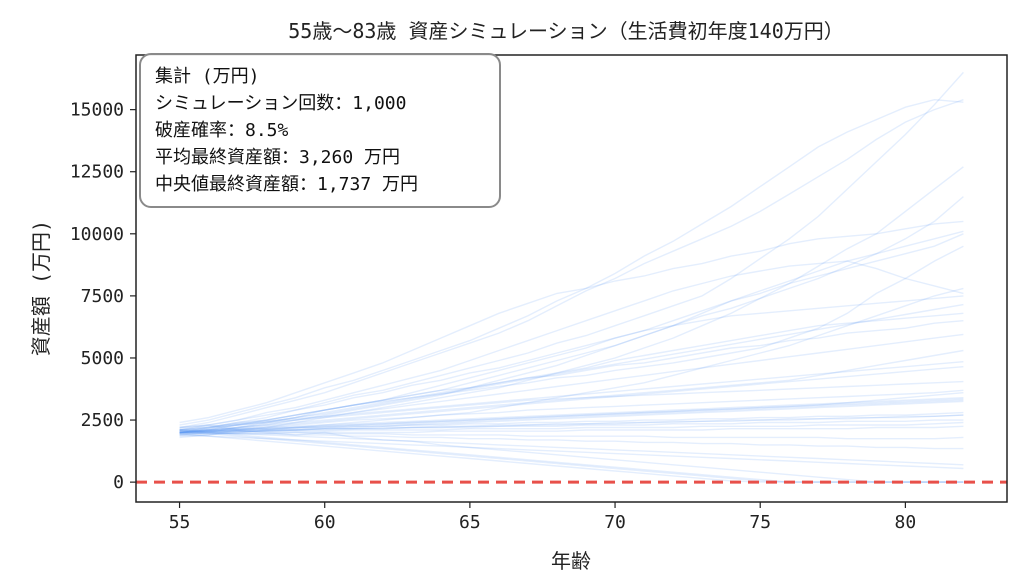  Describe the element at coordinates (325, 522) in the screenshot. I see `x-tick-label-60: 60` at that location.